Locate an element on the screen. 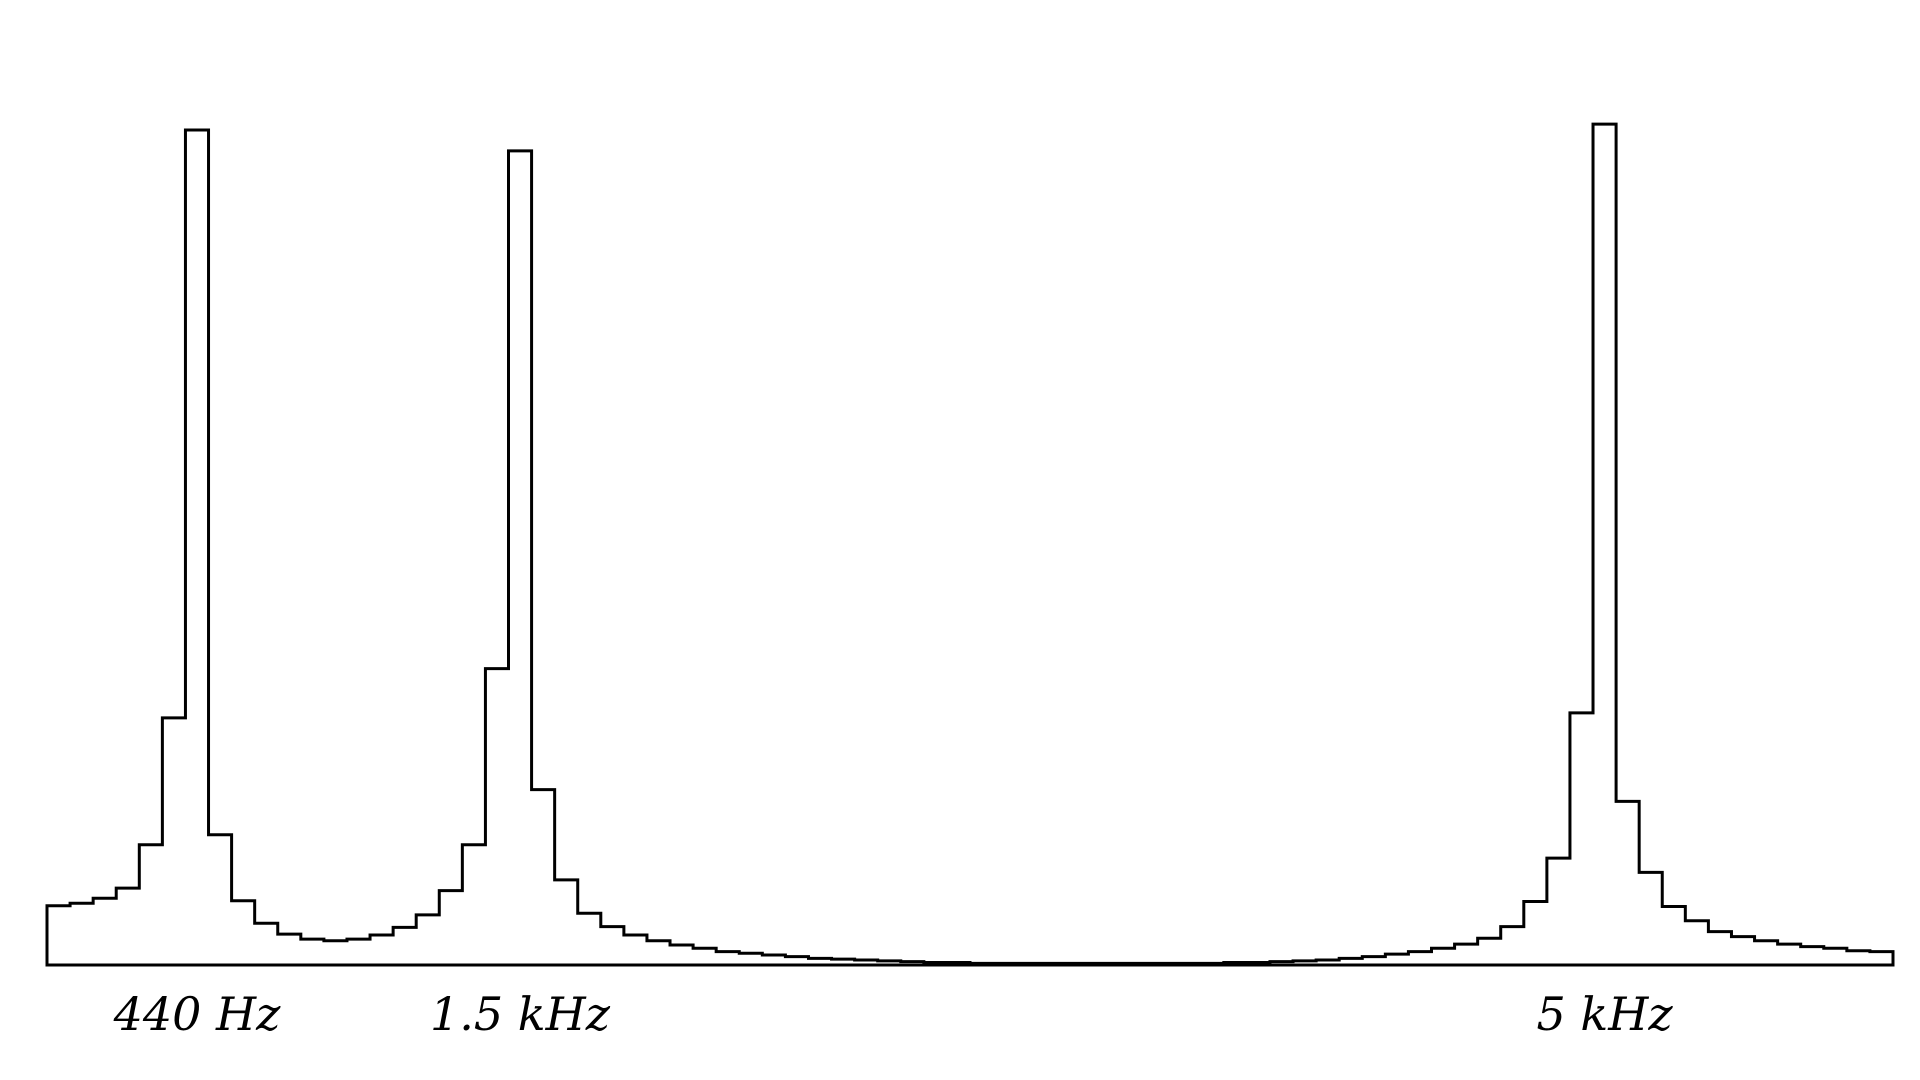 This screenshot has height=1080, width=1920. peak-labels: 440 Hz 1.5 kHz 5 kHz is located at coordinates (893, 1014).